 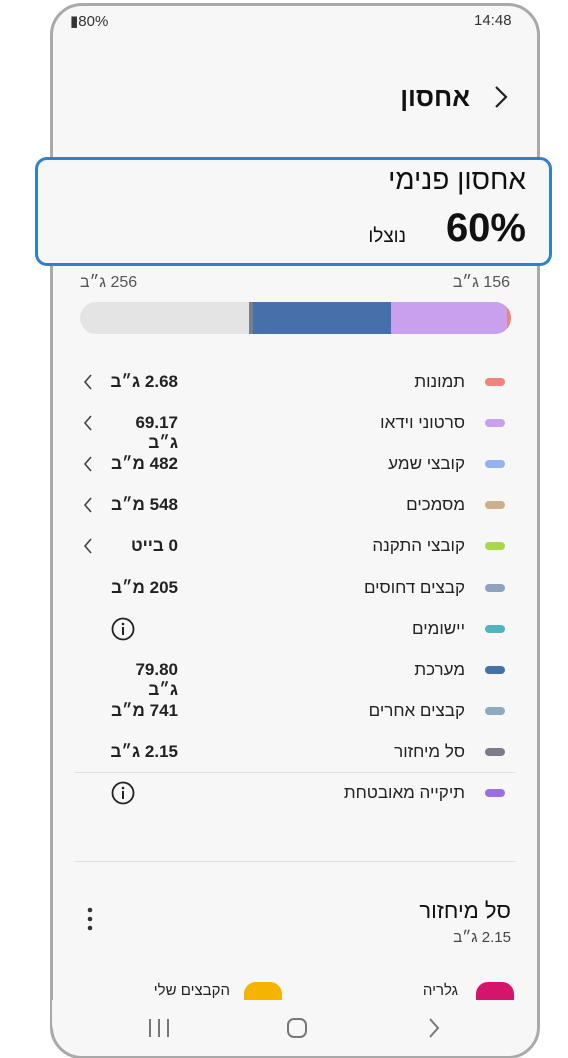 I want to click on app-label: הקבצים שלי, so click(x=191, y=990).